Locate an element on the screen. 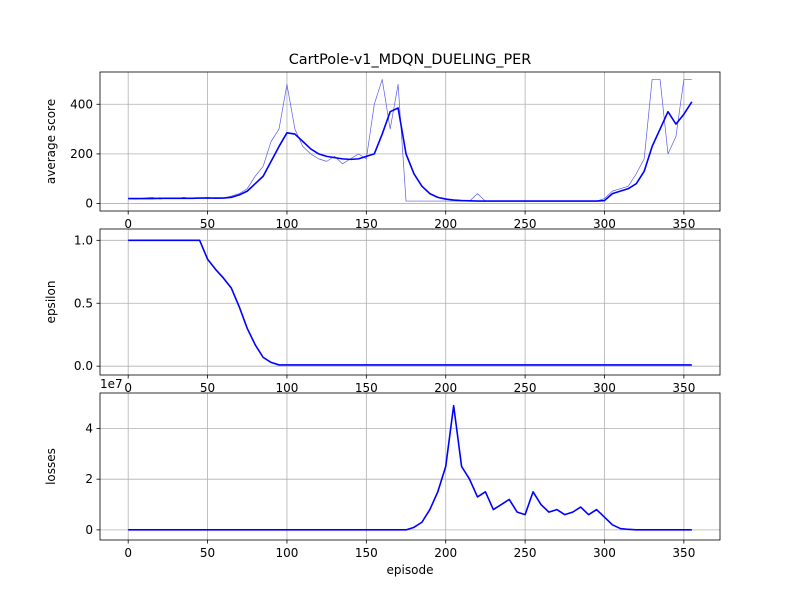 The height and width of the screenshot is (600, 800). x-axis-label: episode is located at coordinates (410, 570).